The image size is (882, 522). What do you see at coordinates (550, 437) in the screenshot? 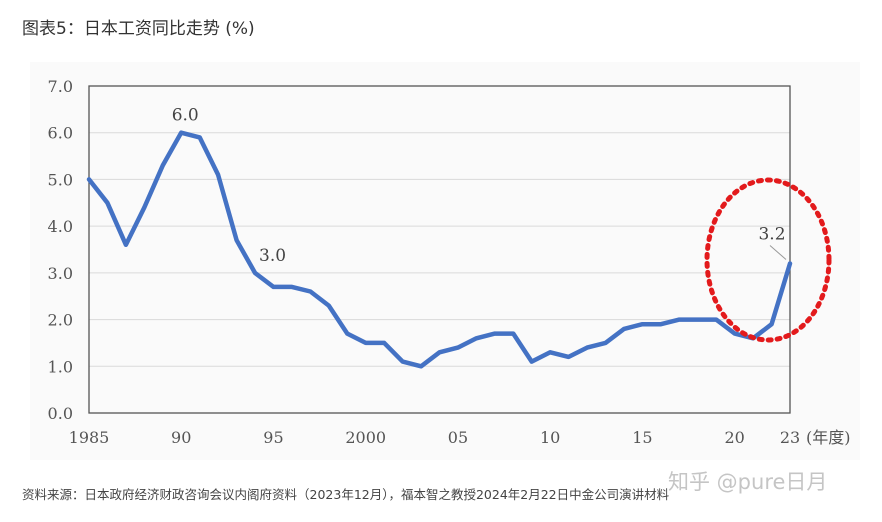
I see `x-tick-label: 10` at bounding box center [550, 437].